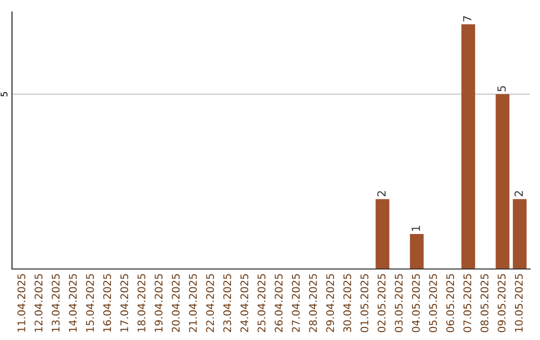 The width and height of the screenshot is (540, 340). What do you see at coordinates (296, 303) in the screenshot?
I see `x-tick-label: 27.04.2025` at bounding box center [296, 303].